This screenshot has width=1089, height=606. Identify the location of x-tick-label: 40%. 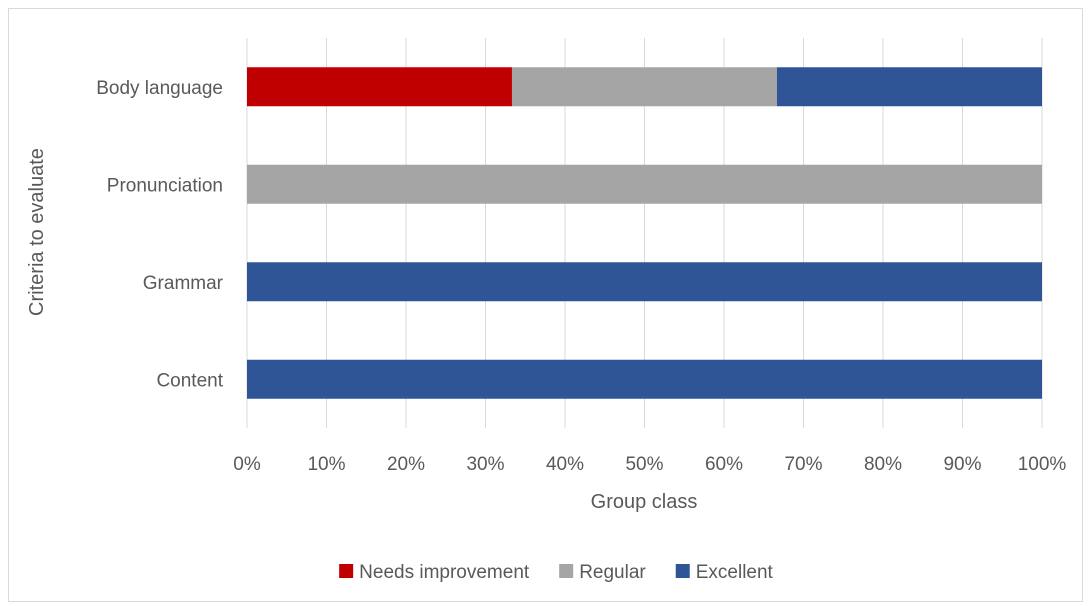
(565, 464).